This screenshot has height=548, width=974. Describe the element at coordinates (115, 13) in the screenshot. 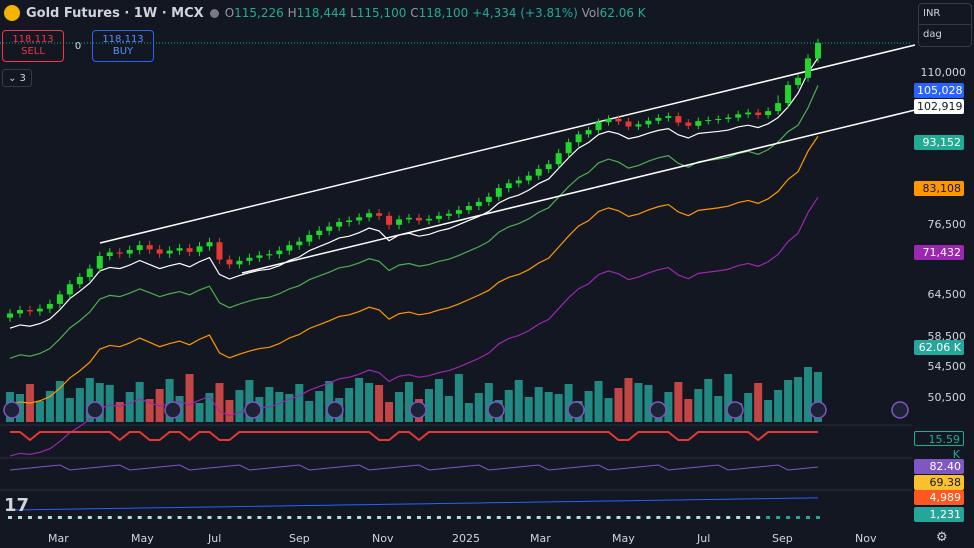

I see `symbol-name: Gold Futures · 1W · MCX` at that location.